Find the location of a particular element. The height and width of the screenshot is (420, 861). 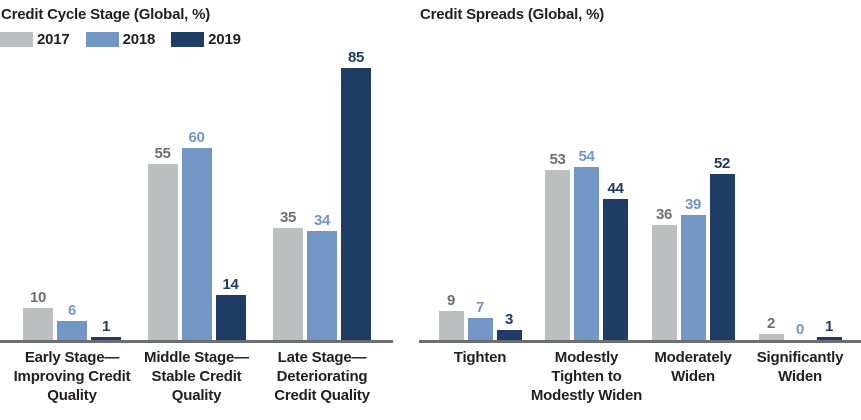

value-label-2017-late-stage: 35 is located at coordinates (288, 217).